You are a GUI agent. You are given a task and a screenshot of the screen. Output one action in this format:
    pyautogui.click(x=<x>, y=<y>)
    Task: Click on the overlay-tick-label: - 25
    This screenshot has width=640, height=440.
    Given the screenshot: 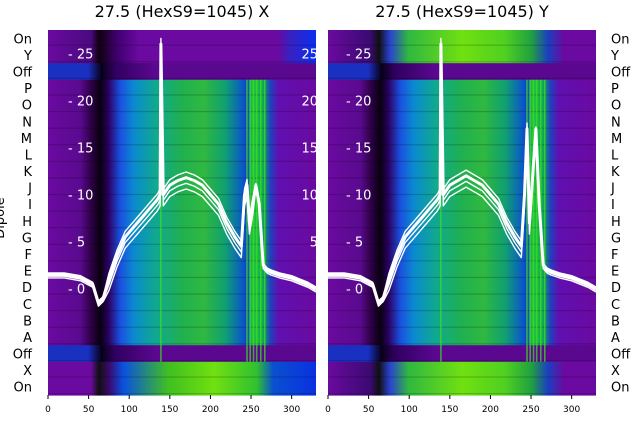 What is the action you would take?
    pyautogui.click(x=80, y=55)
    